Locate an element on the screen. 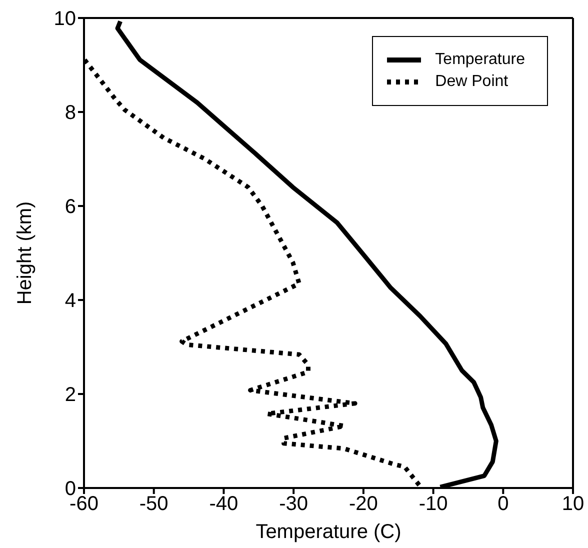 The width and height of the screenshot is (588, 548). y-tick-label: 0 is located at coordinates (70, 489).